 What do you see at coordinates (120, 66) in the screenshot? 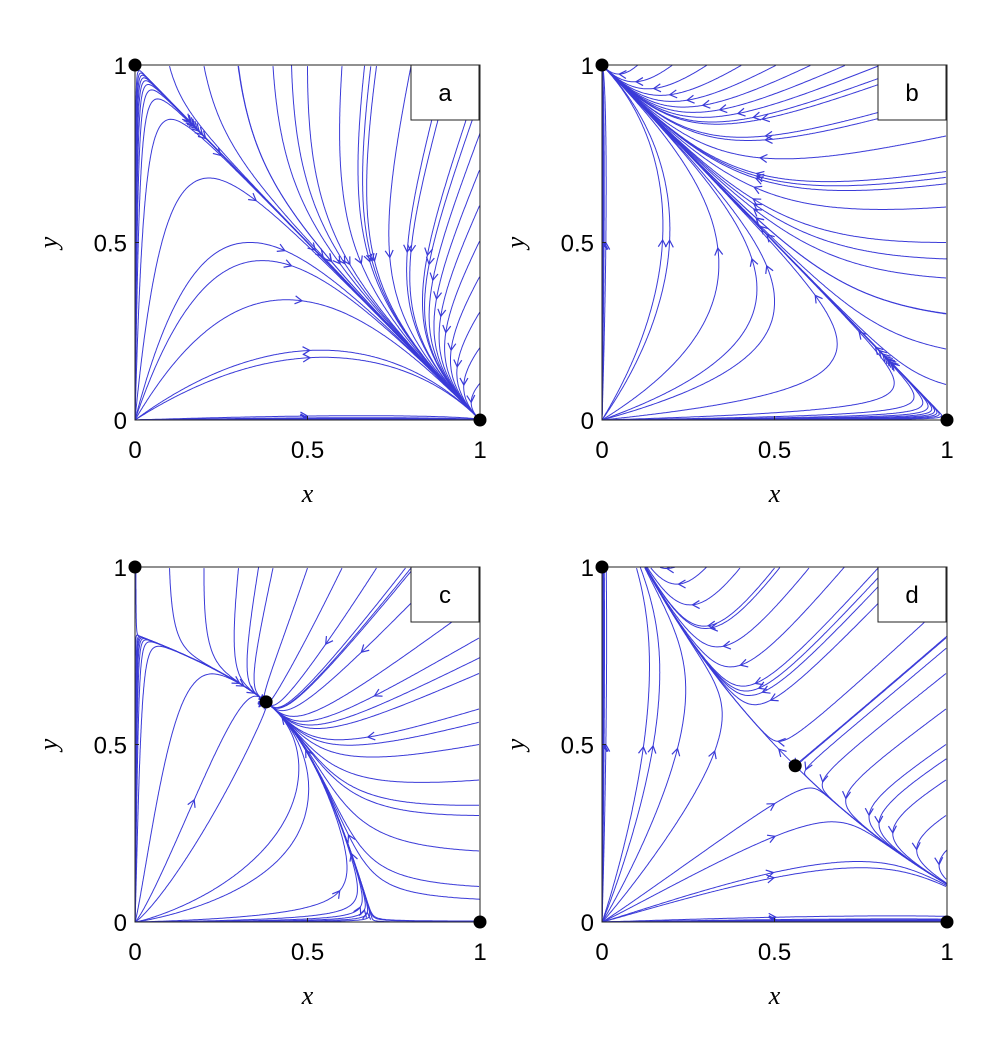
I see `y-tick-label: 1` at bounding box center [120, 66].